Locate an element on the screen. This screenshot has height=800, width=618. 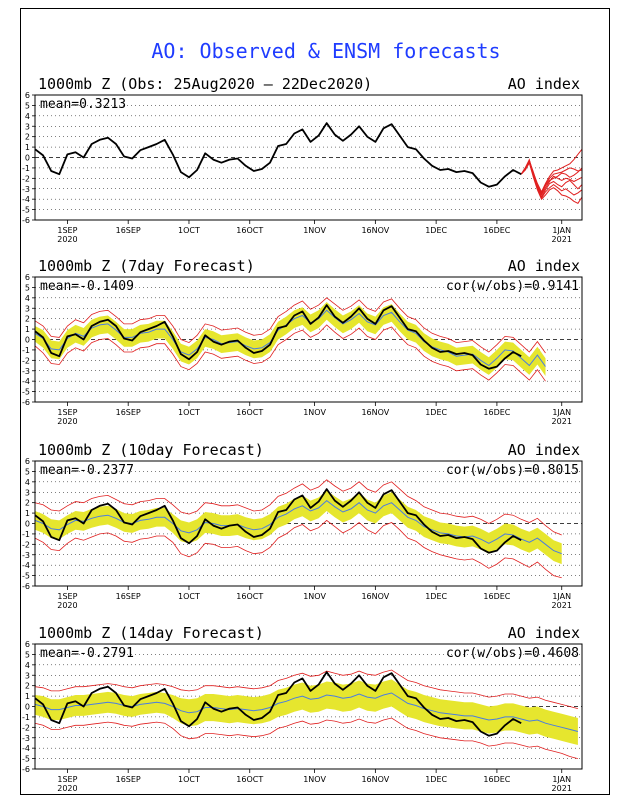
stat-correlation: cor(w/obs)=0.4608 is located at coordinates (512, 653).